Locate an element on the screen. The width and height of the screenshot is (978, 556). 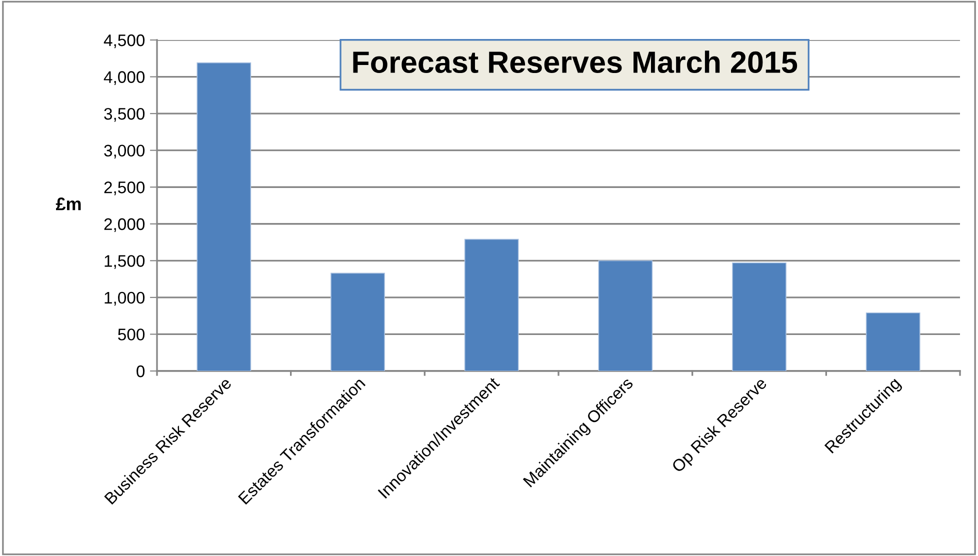
y-tick-label: 1,000 is located at coordinates (124, 299).